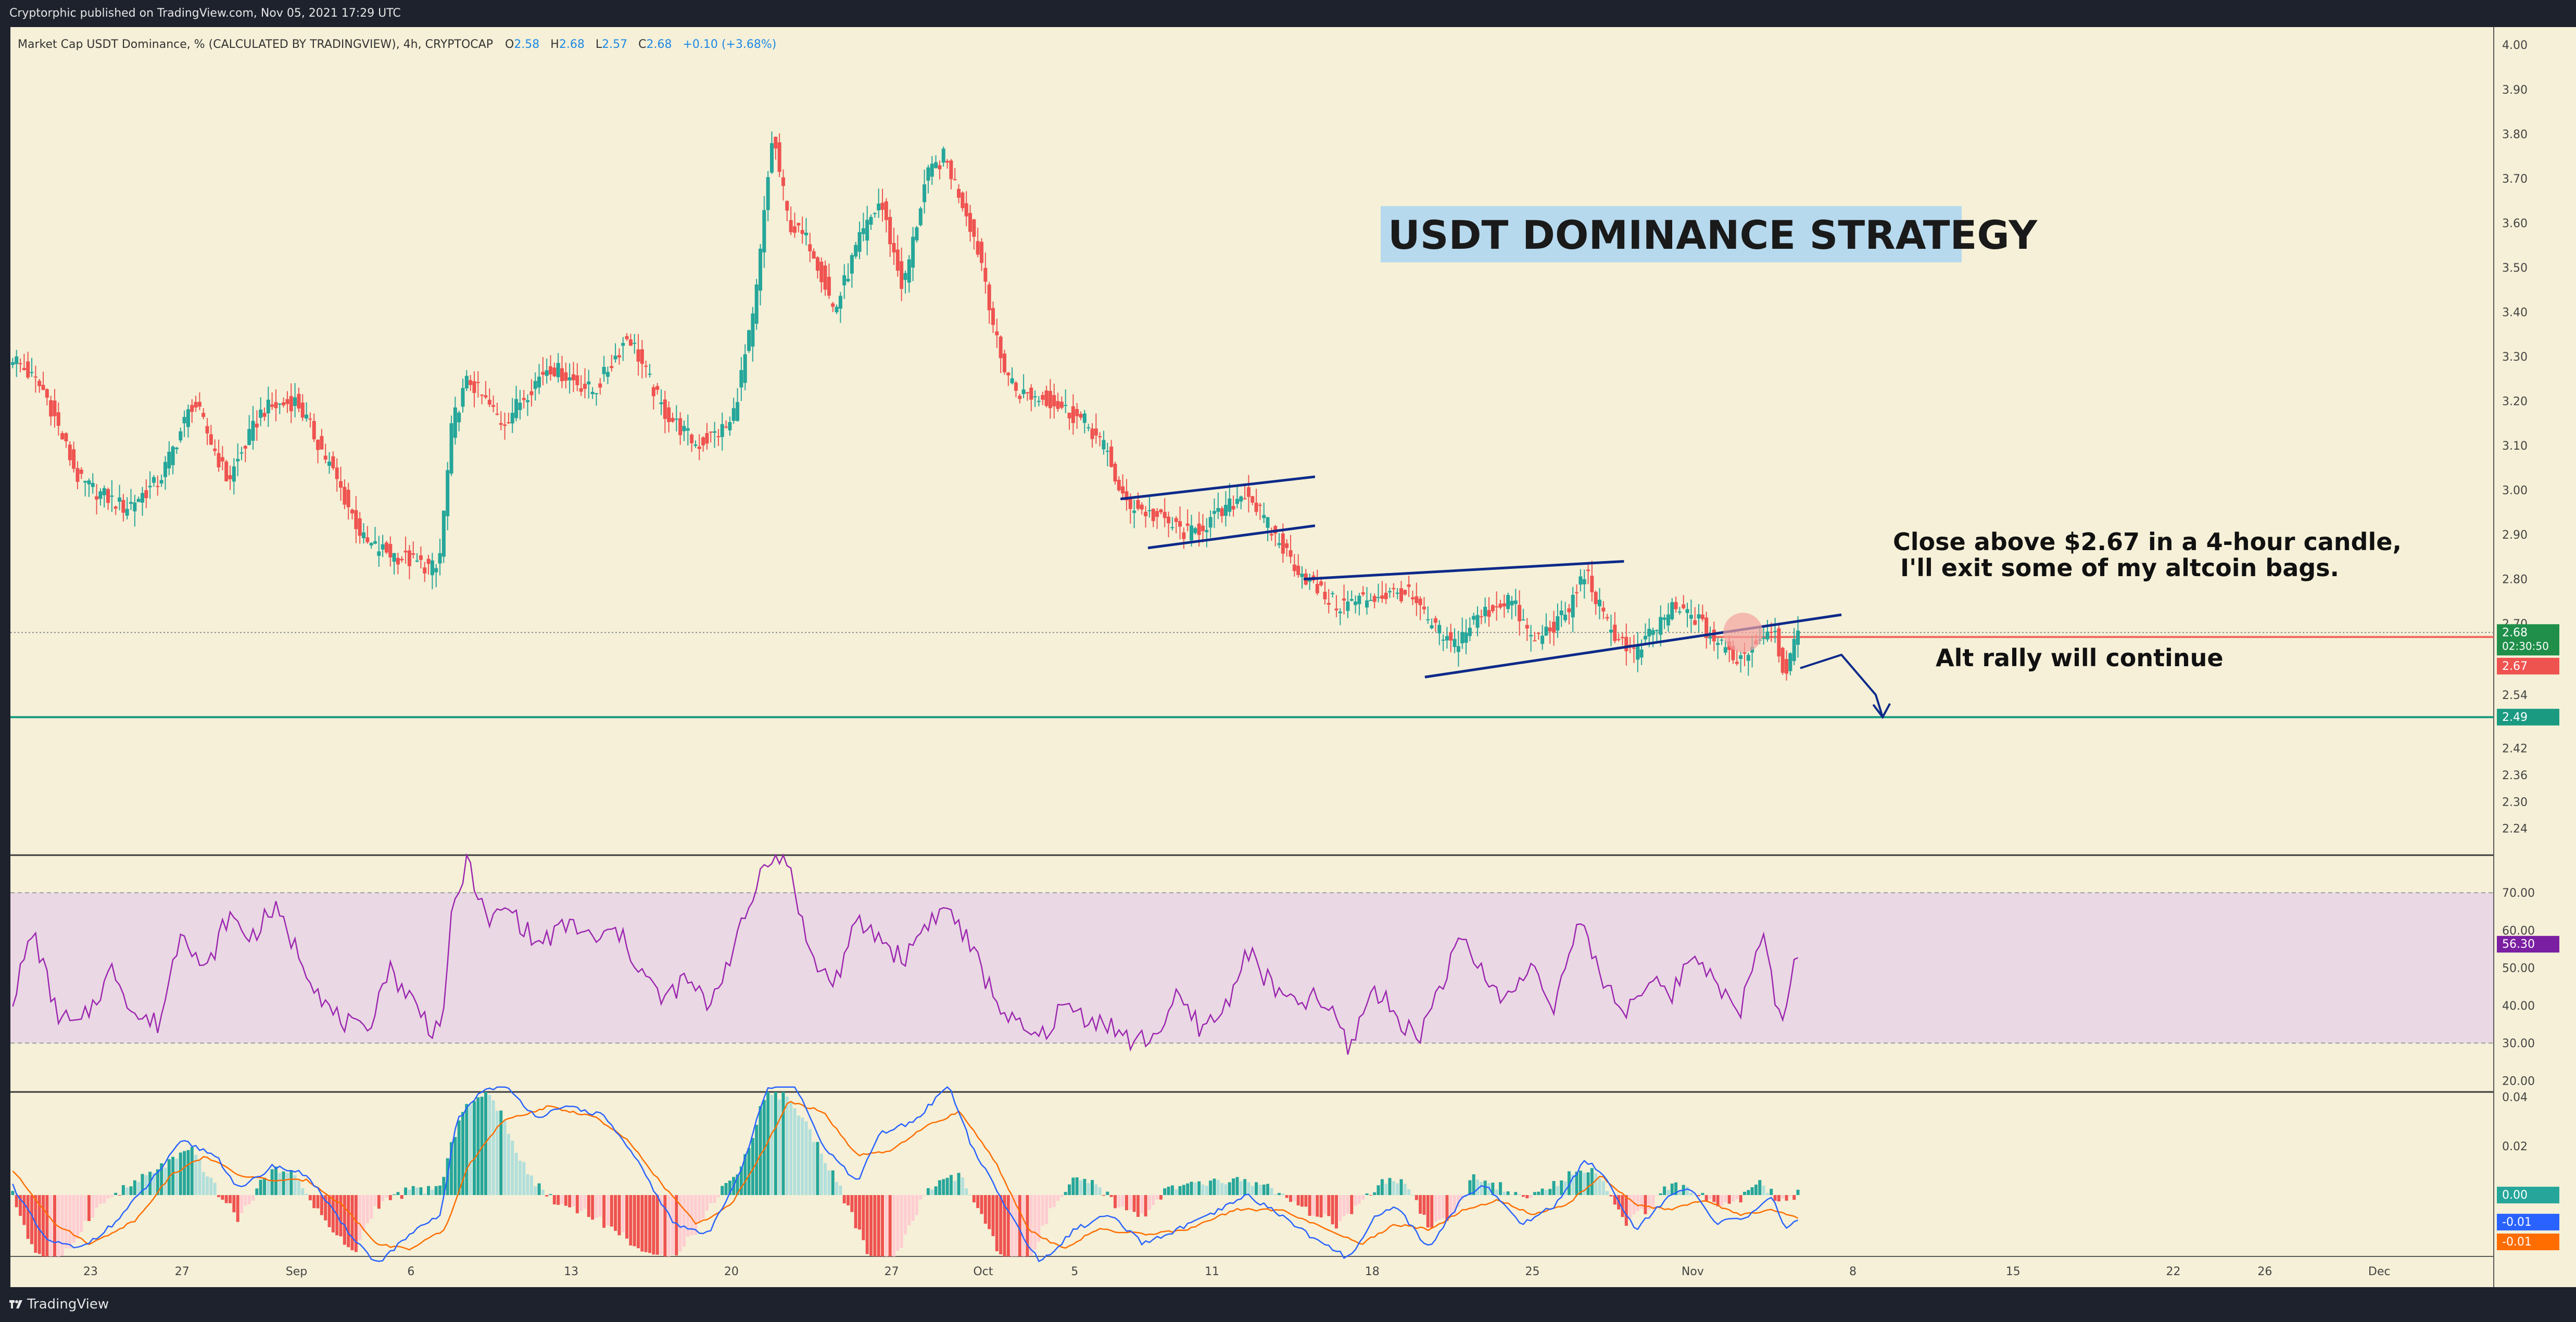  I want to click on trendline, so click(1463, 570).